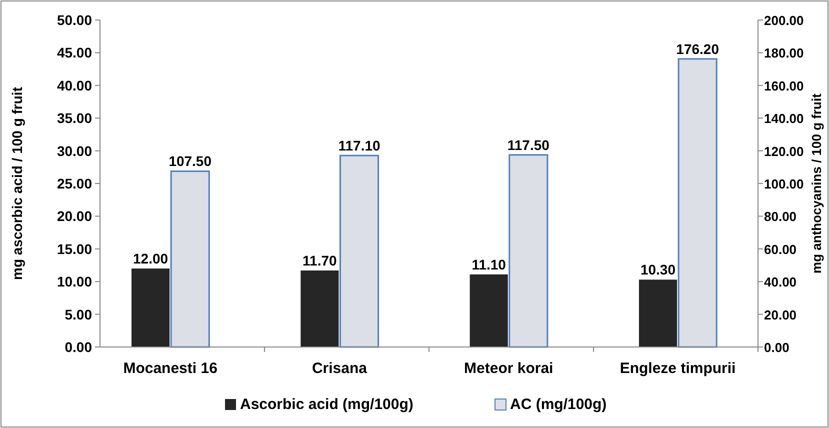  I want to click on y-tick-label: 20.00, so click(74, 216).